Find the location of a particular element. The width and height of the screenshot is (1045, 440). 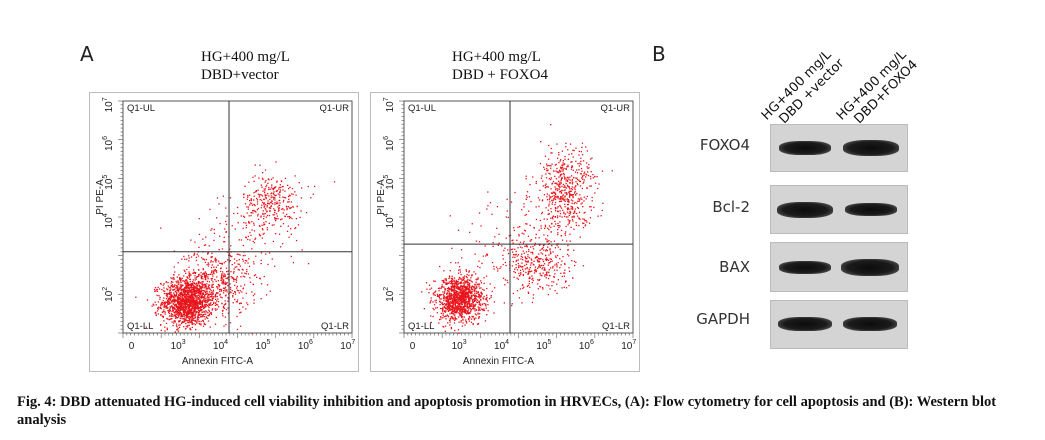

blot-bcl2 is located at coordinates (839, 209).